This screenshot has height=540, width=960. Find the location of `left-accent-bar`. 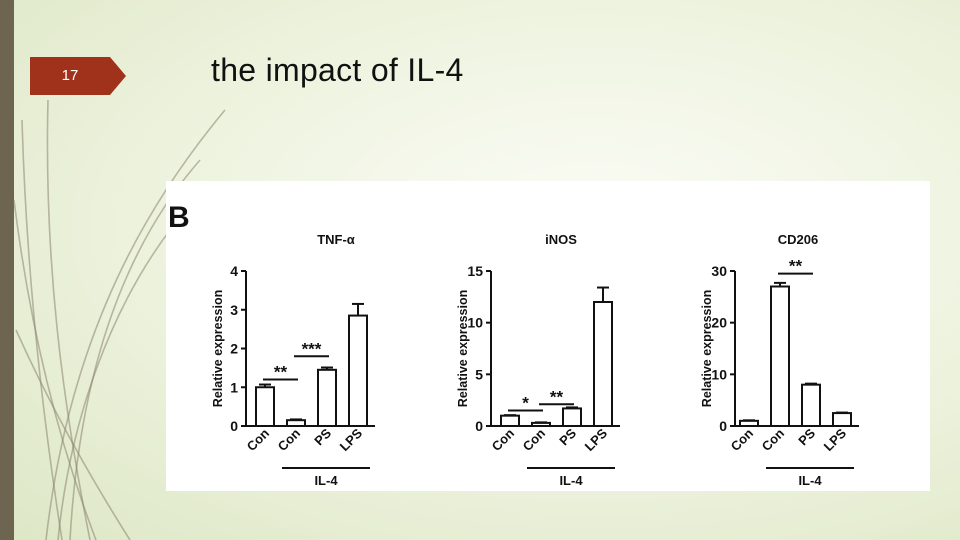

left-accent-bar is located at coordinates (7, 270).